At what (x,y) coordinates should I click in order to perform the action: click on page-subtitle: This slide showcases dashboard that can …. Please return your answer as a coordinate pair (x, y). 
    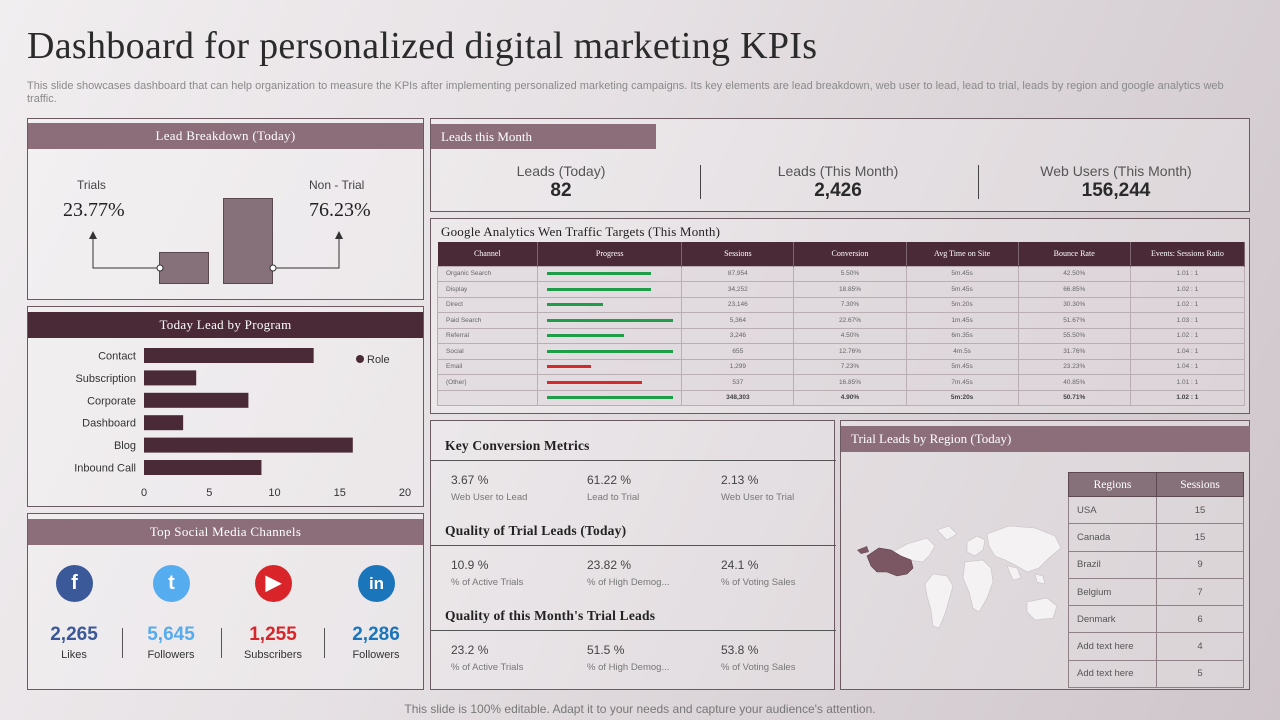
    Looking at the image, I should click on (625, 92).